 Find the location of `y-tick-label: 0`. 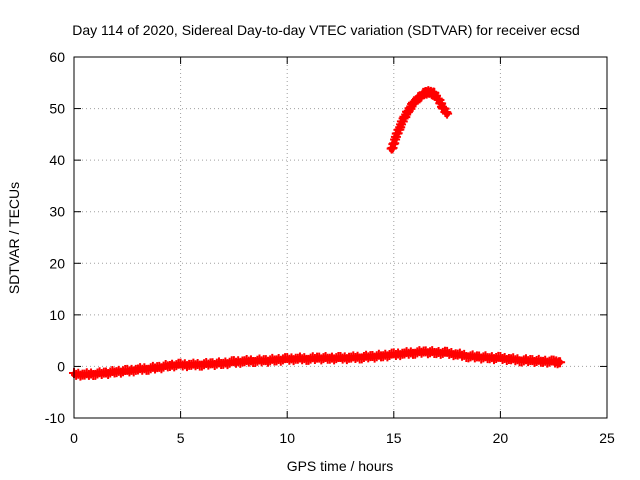

y-tick-label: 0 is located at coordinates (61, 366).